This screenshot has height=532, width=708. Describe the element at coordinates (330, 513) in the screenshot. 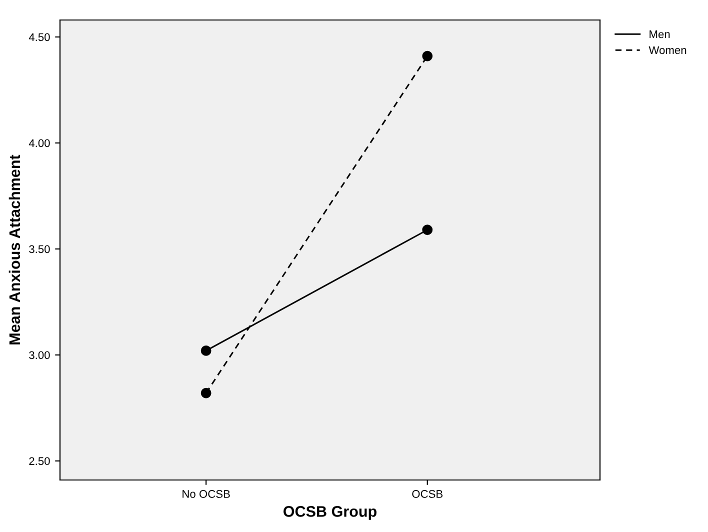

I see `x-axis-title: OCSB Group` at that location.